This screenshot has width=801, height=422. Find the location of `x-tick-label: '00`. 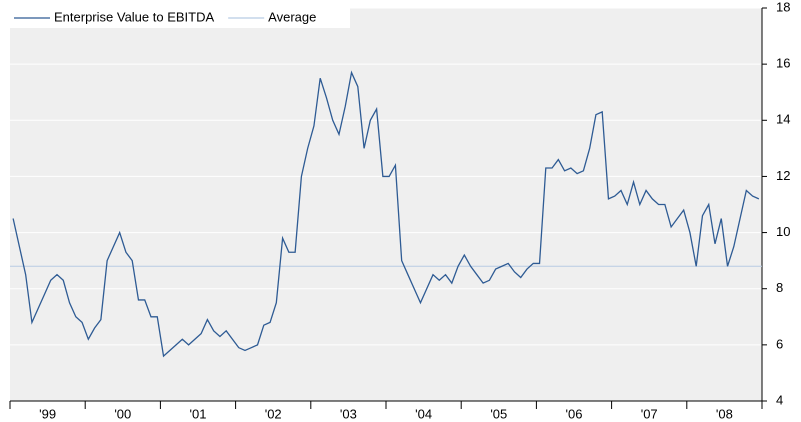

x-tick-label: '00 is located at coordinates (122, 413).